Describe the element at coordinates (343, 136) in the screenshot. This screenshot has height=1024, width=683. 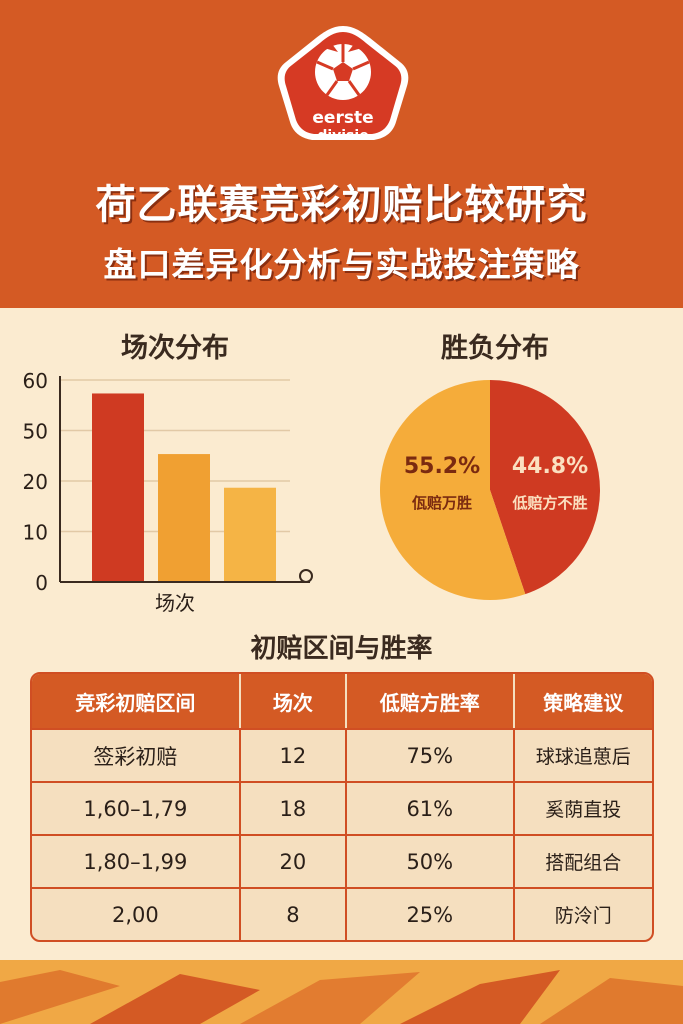
I see `logo-text-line2: divisie` at that location.